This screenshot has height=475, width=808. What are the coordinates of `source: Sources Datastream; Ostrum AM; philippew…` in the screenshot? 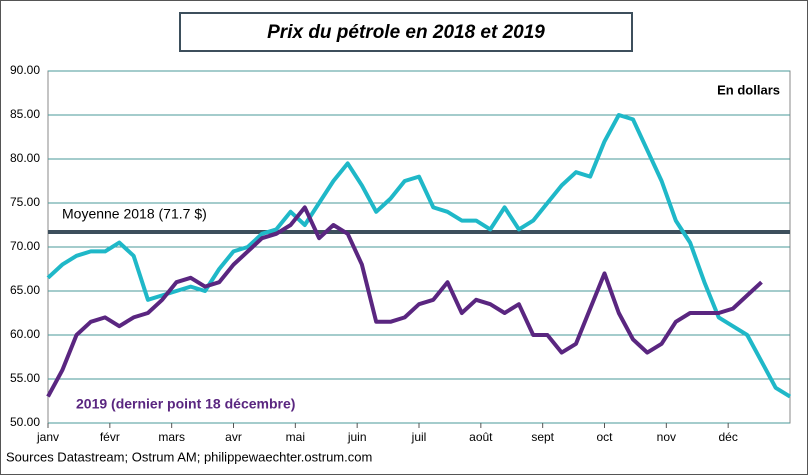 It's located at (189, 456).